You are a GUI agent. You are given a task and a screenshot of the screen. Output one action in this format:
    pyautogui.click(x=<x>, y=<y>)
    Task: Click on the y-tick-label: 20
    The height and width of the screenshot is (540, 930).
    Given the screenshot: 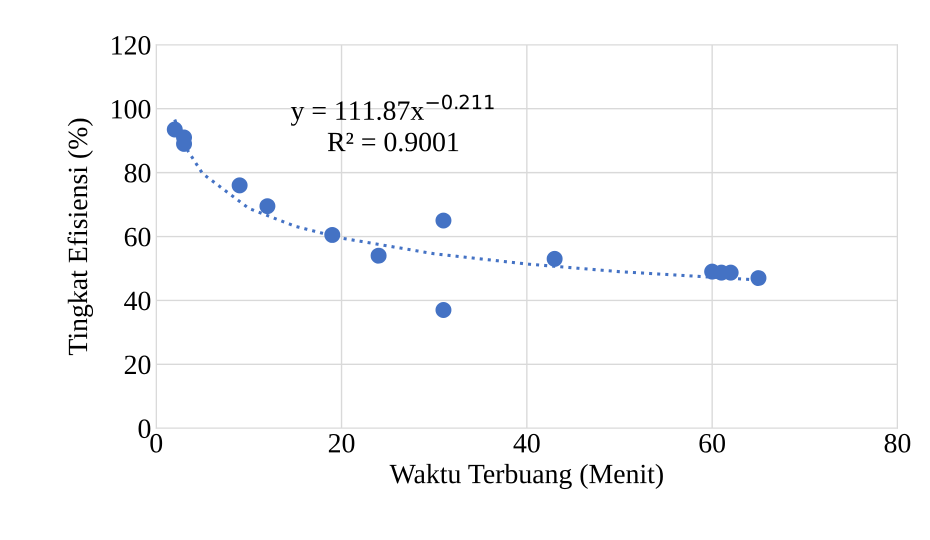 What is the action you would take?
    pyautogui.click(x=137, y=364)
    